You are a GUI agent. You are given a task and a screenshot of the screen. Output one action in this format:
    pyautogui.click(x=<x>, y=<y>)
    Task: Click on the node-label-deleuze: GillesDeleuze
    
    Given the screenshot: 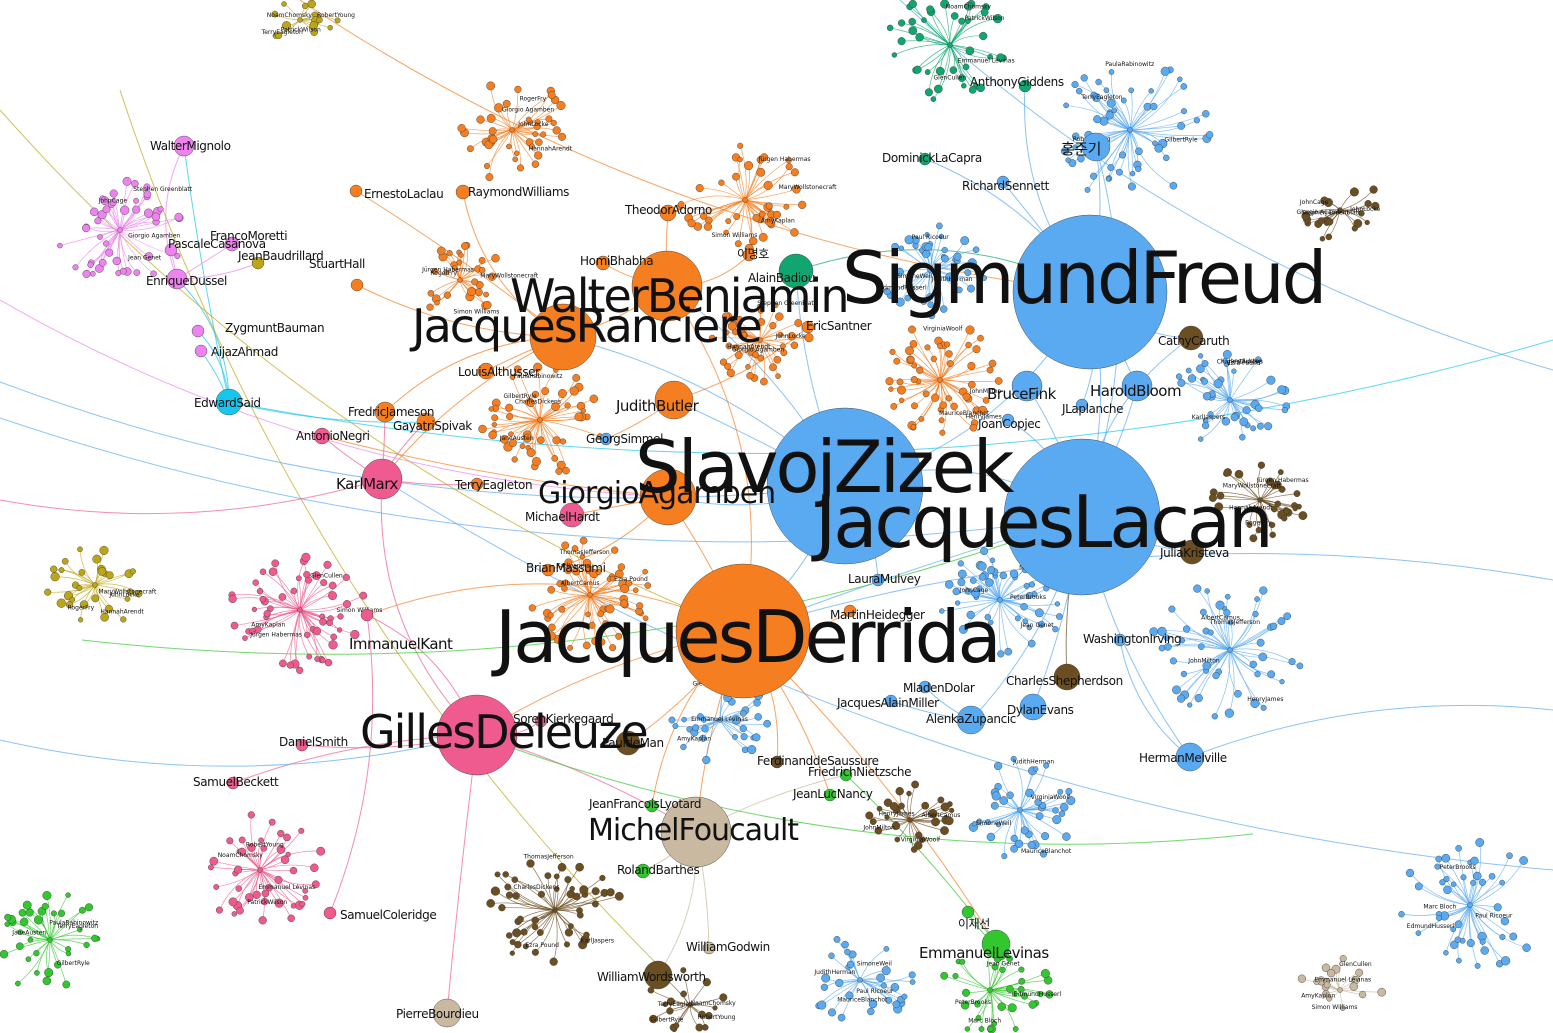 What is the action you would take?
    pyautogui.click(x=503, y=732)
    